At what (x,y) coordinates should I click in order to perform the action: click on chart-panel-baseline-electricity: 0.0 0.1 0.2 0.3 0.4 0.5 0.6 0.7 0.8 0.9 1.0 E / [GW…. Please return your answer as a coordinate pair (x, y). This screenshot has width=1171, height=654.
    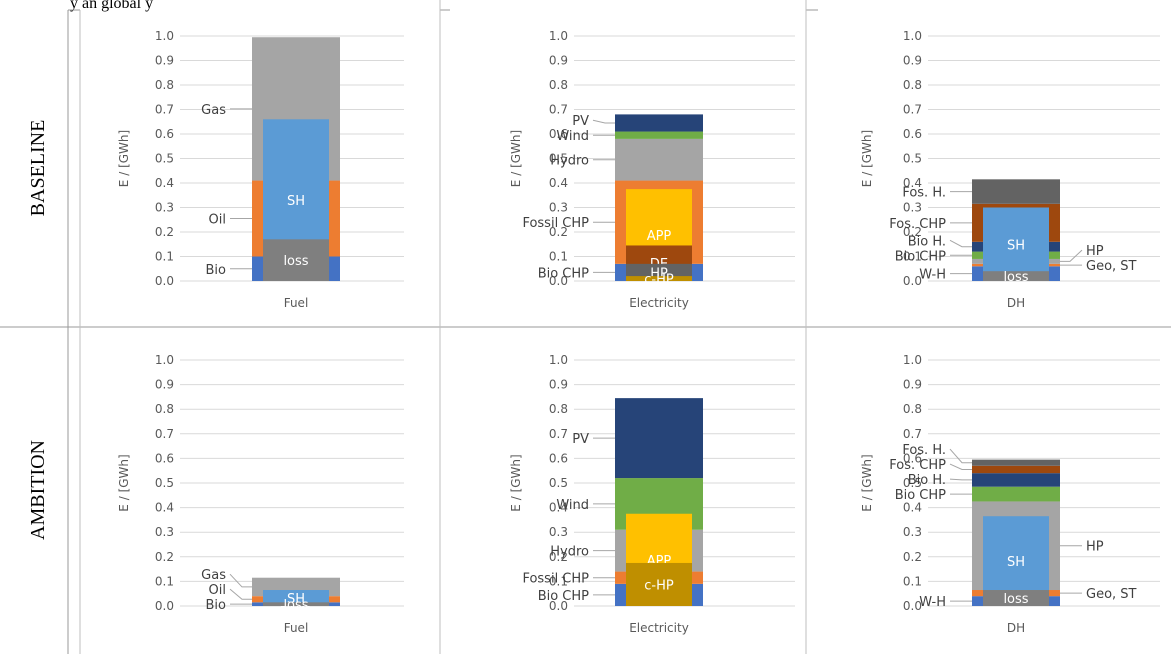
    Looking at the image, I should click on (652, 169).